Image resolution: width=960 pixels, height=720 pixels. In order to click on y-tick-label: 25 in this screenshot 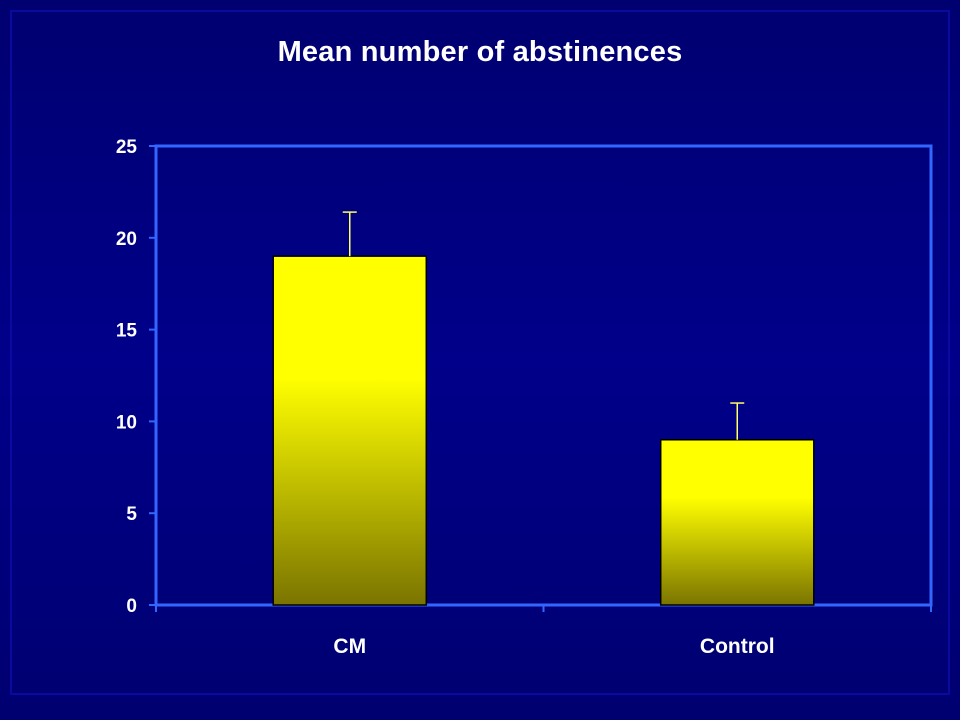, I will do `click(127, 147)`.